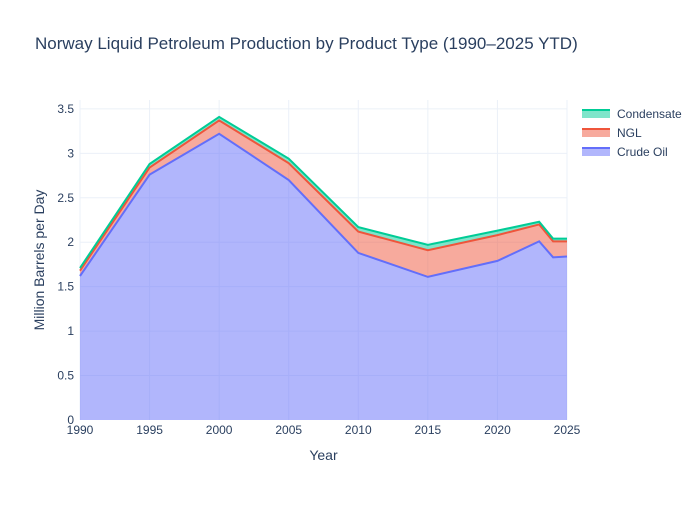  I want to click on y-tick-label: 3, so click(70, 153).